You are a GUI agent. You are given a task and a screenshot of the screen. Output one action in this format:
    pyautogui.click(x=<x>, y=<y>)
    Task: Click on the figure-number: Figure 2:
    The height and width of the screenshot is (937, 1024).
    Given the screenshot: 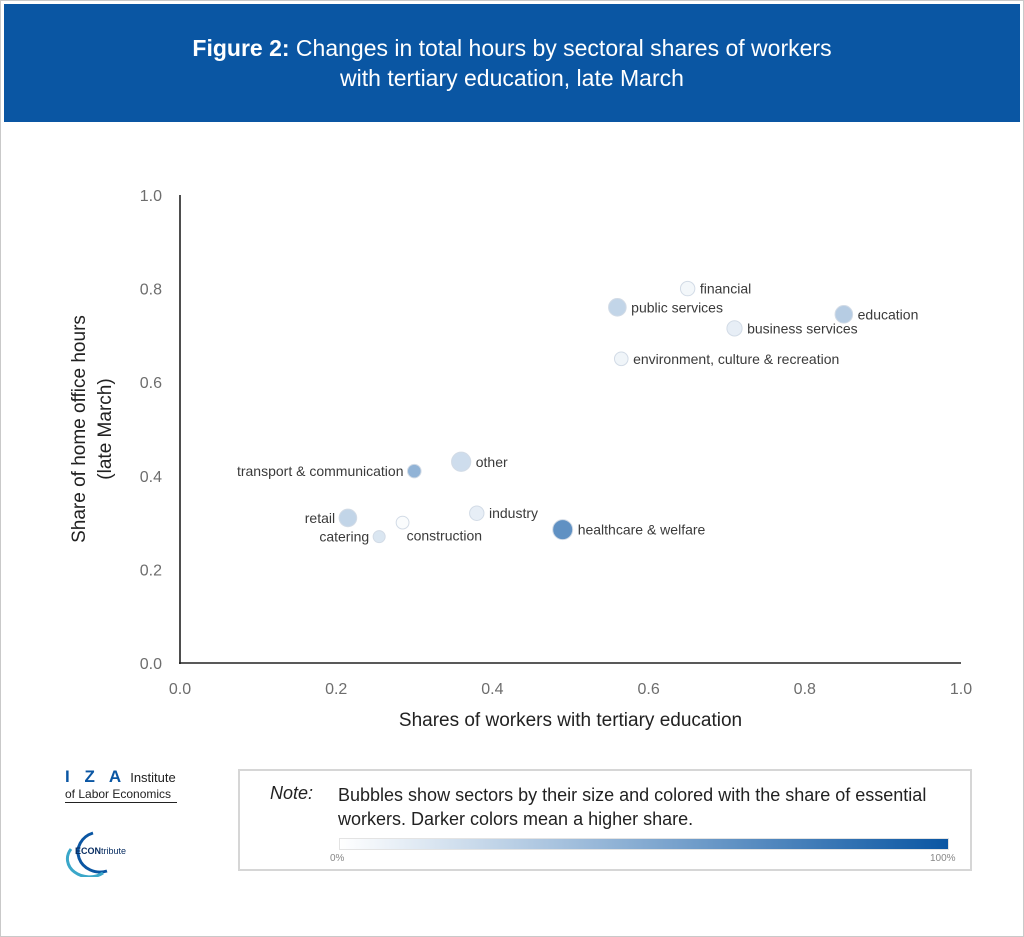 What is the action you would take?
    pyautogui.click(x=241, y=48)
    